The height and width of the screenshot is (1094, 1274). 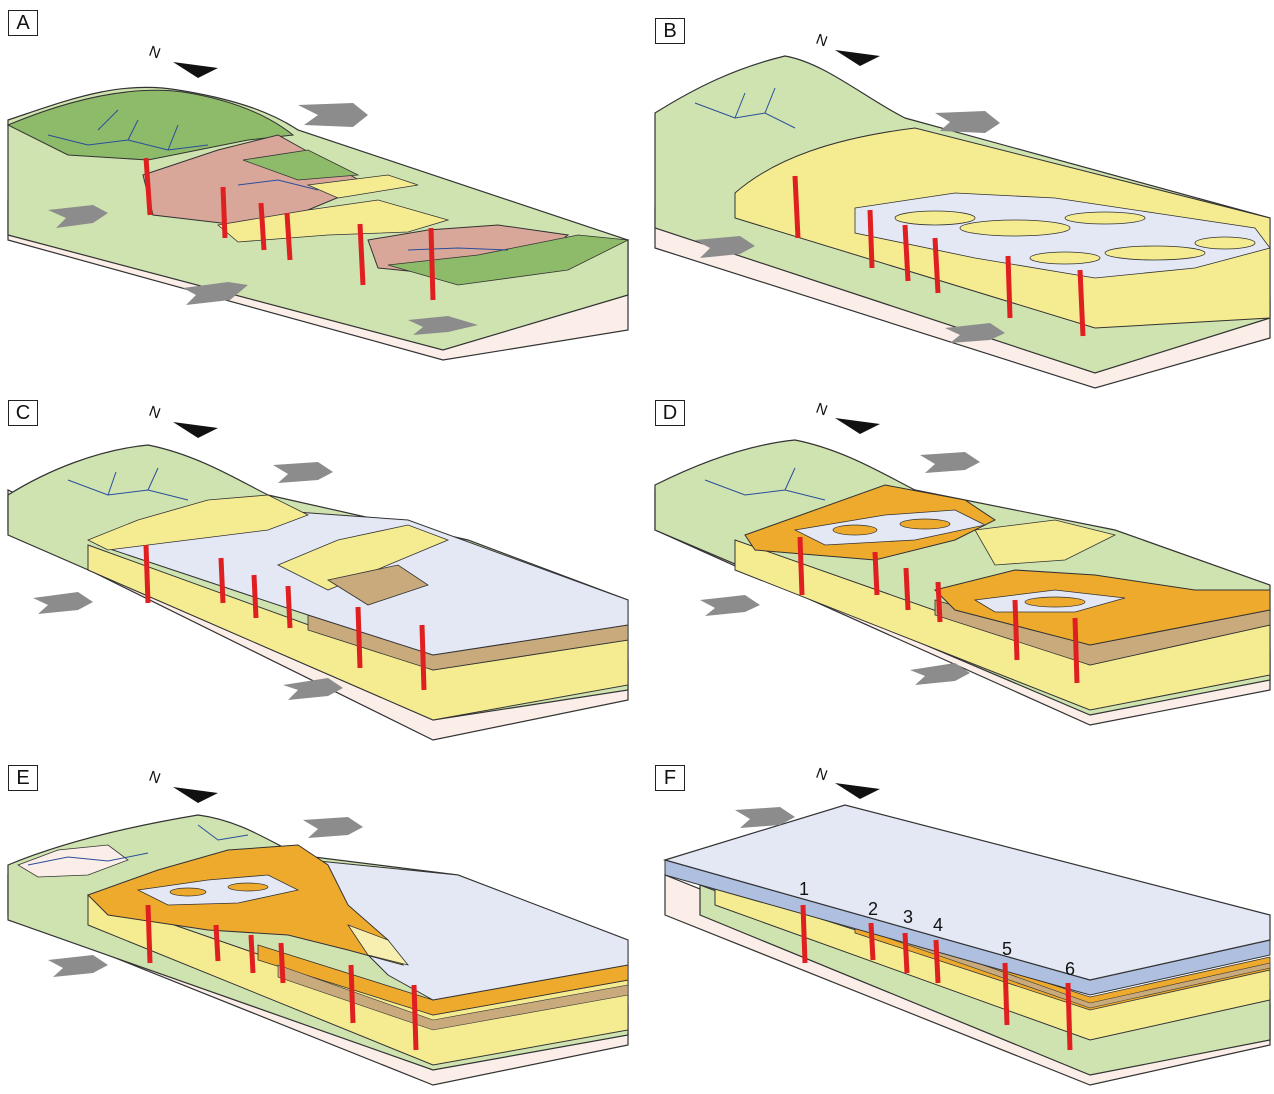 I want to click on panel-label: E, so click(x=23, y=778).